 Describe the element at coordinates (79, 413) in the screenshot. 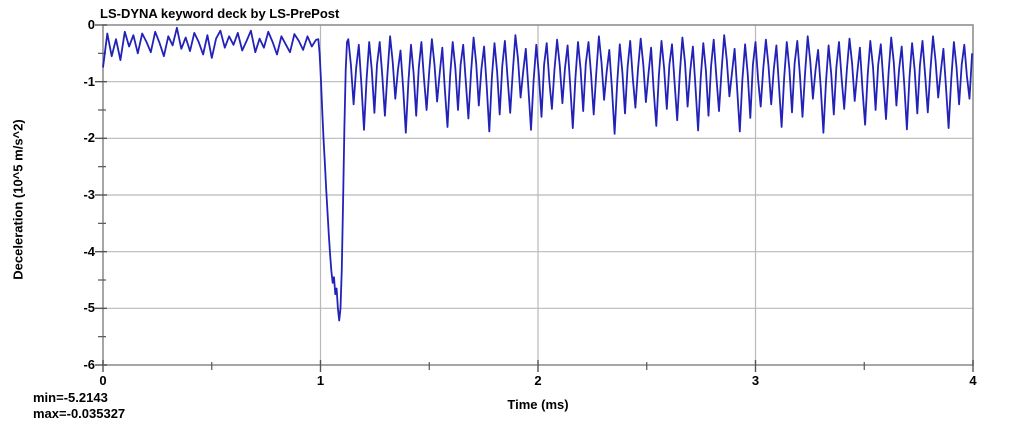

I see `max-annotation: max=-0.035327` at that location.